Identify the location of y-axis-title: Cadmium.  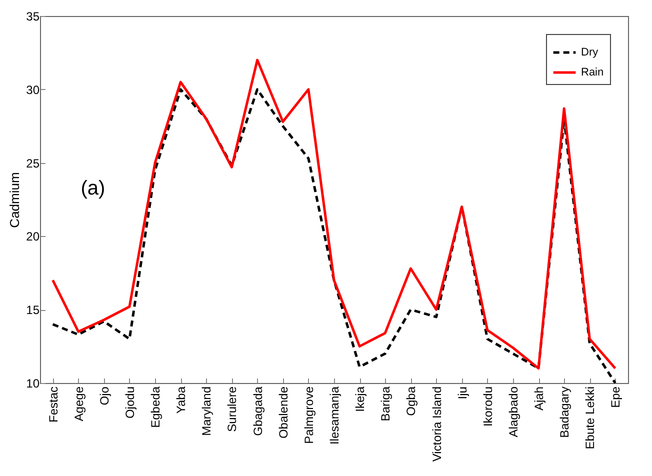
(14, 200).